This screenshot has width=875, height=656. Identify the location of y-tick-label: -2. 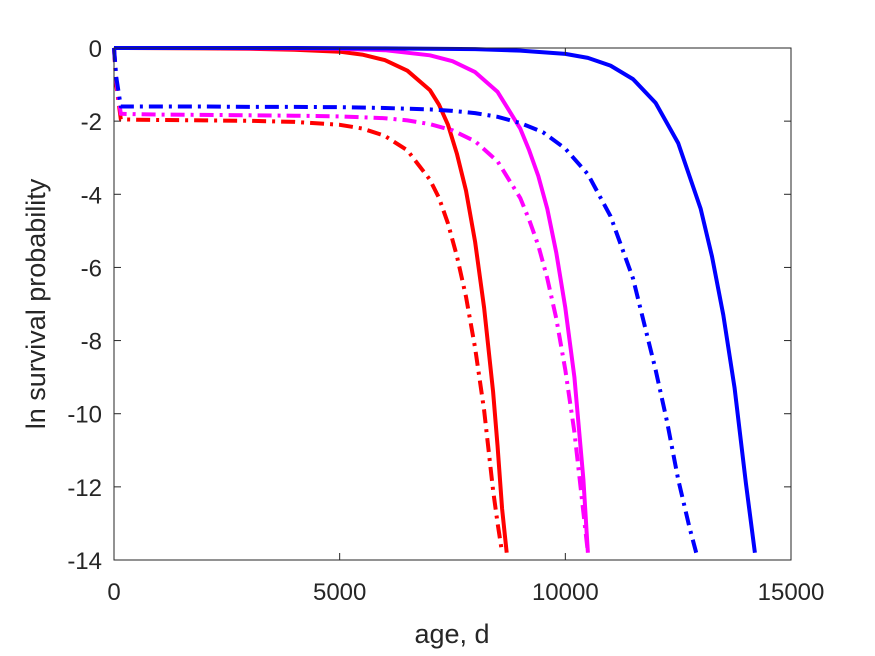
(91, 122).